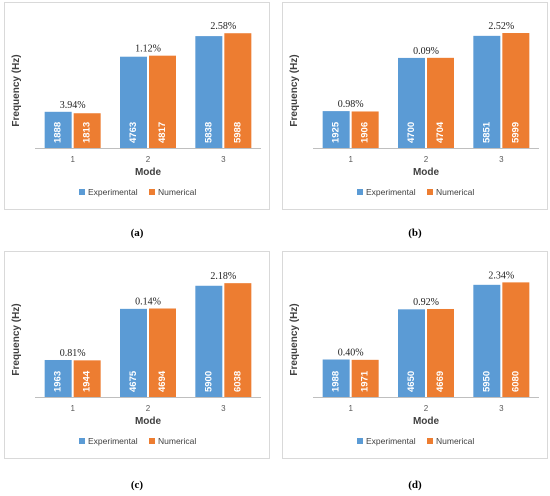 The width and height of the screenshot is (550, 496). Describe the element at coordinates (58, 381) in the screenshot. I see `data-label: 1963` at that location.